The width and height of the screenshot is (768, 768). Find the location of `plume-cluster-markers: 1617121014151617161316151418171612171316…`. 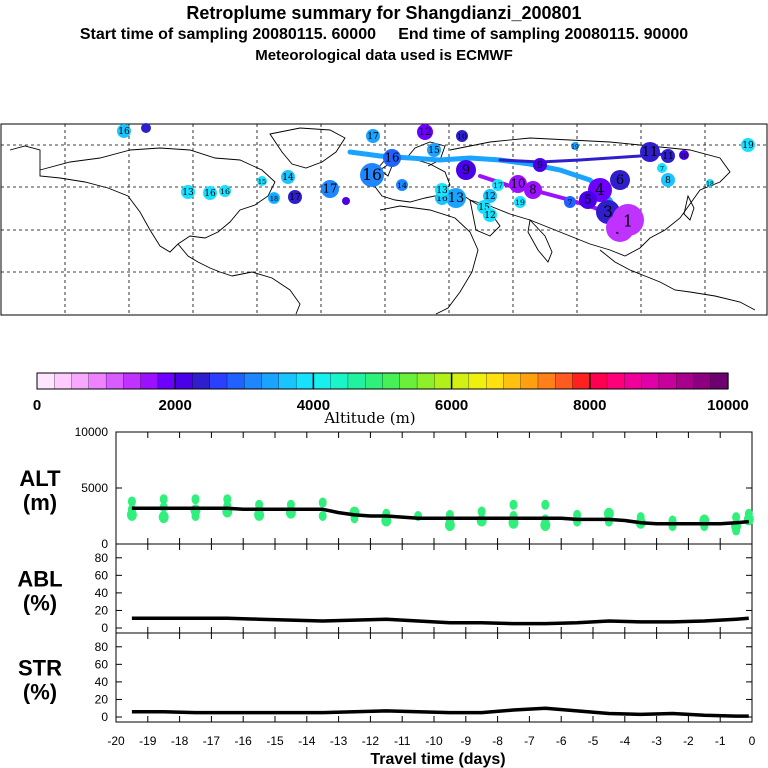

plume-cluster-markers: 1617121014151617161316151418171612171316… is located at coordinates (436, 182).